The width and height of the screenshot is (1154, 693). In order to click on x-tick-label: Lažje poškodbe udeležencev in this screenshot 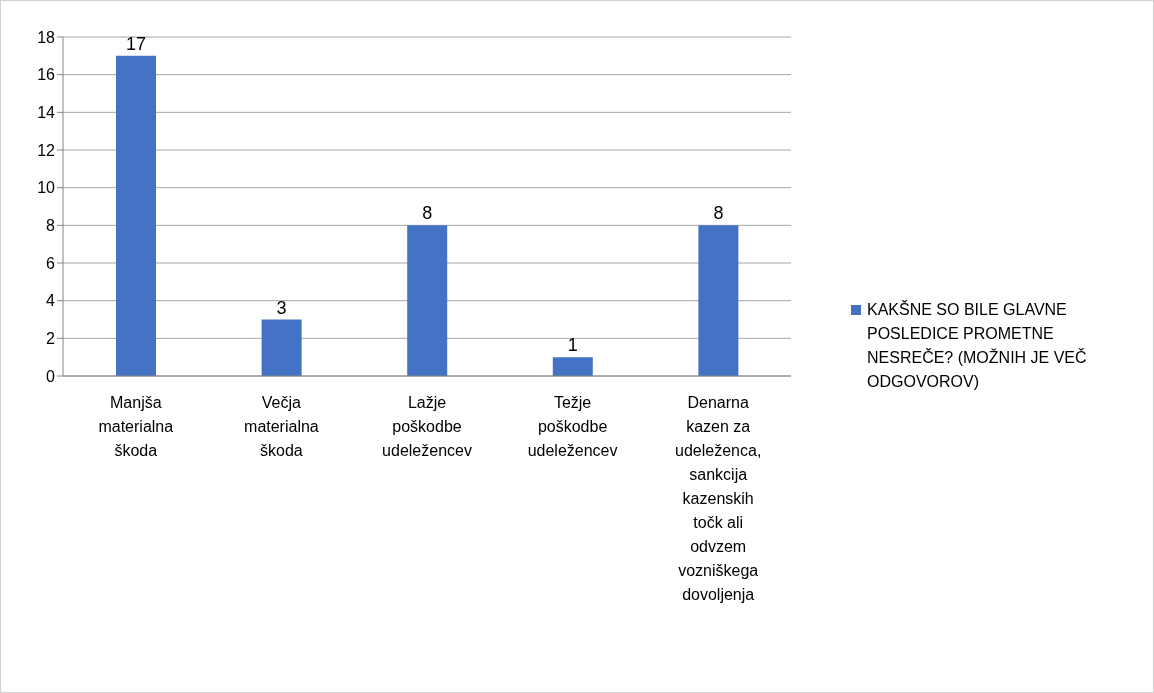, I will do `click(427, 426)`.